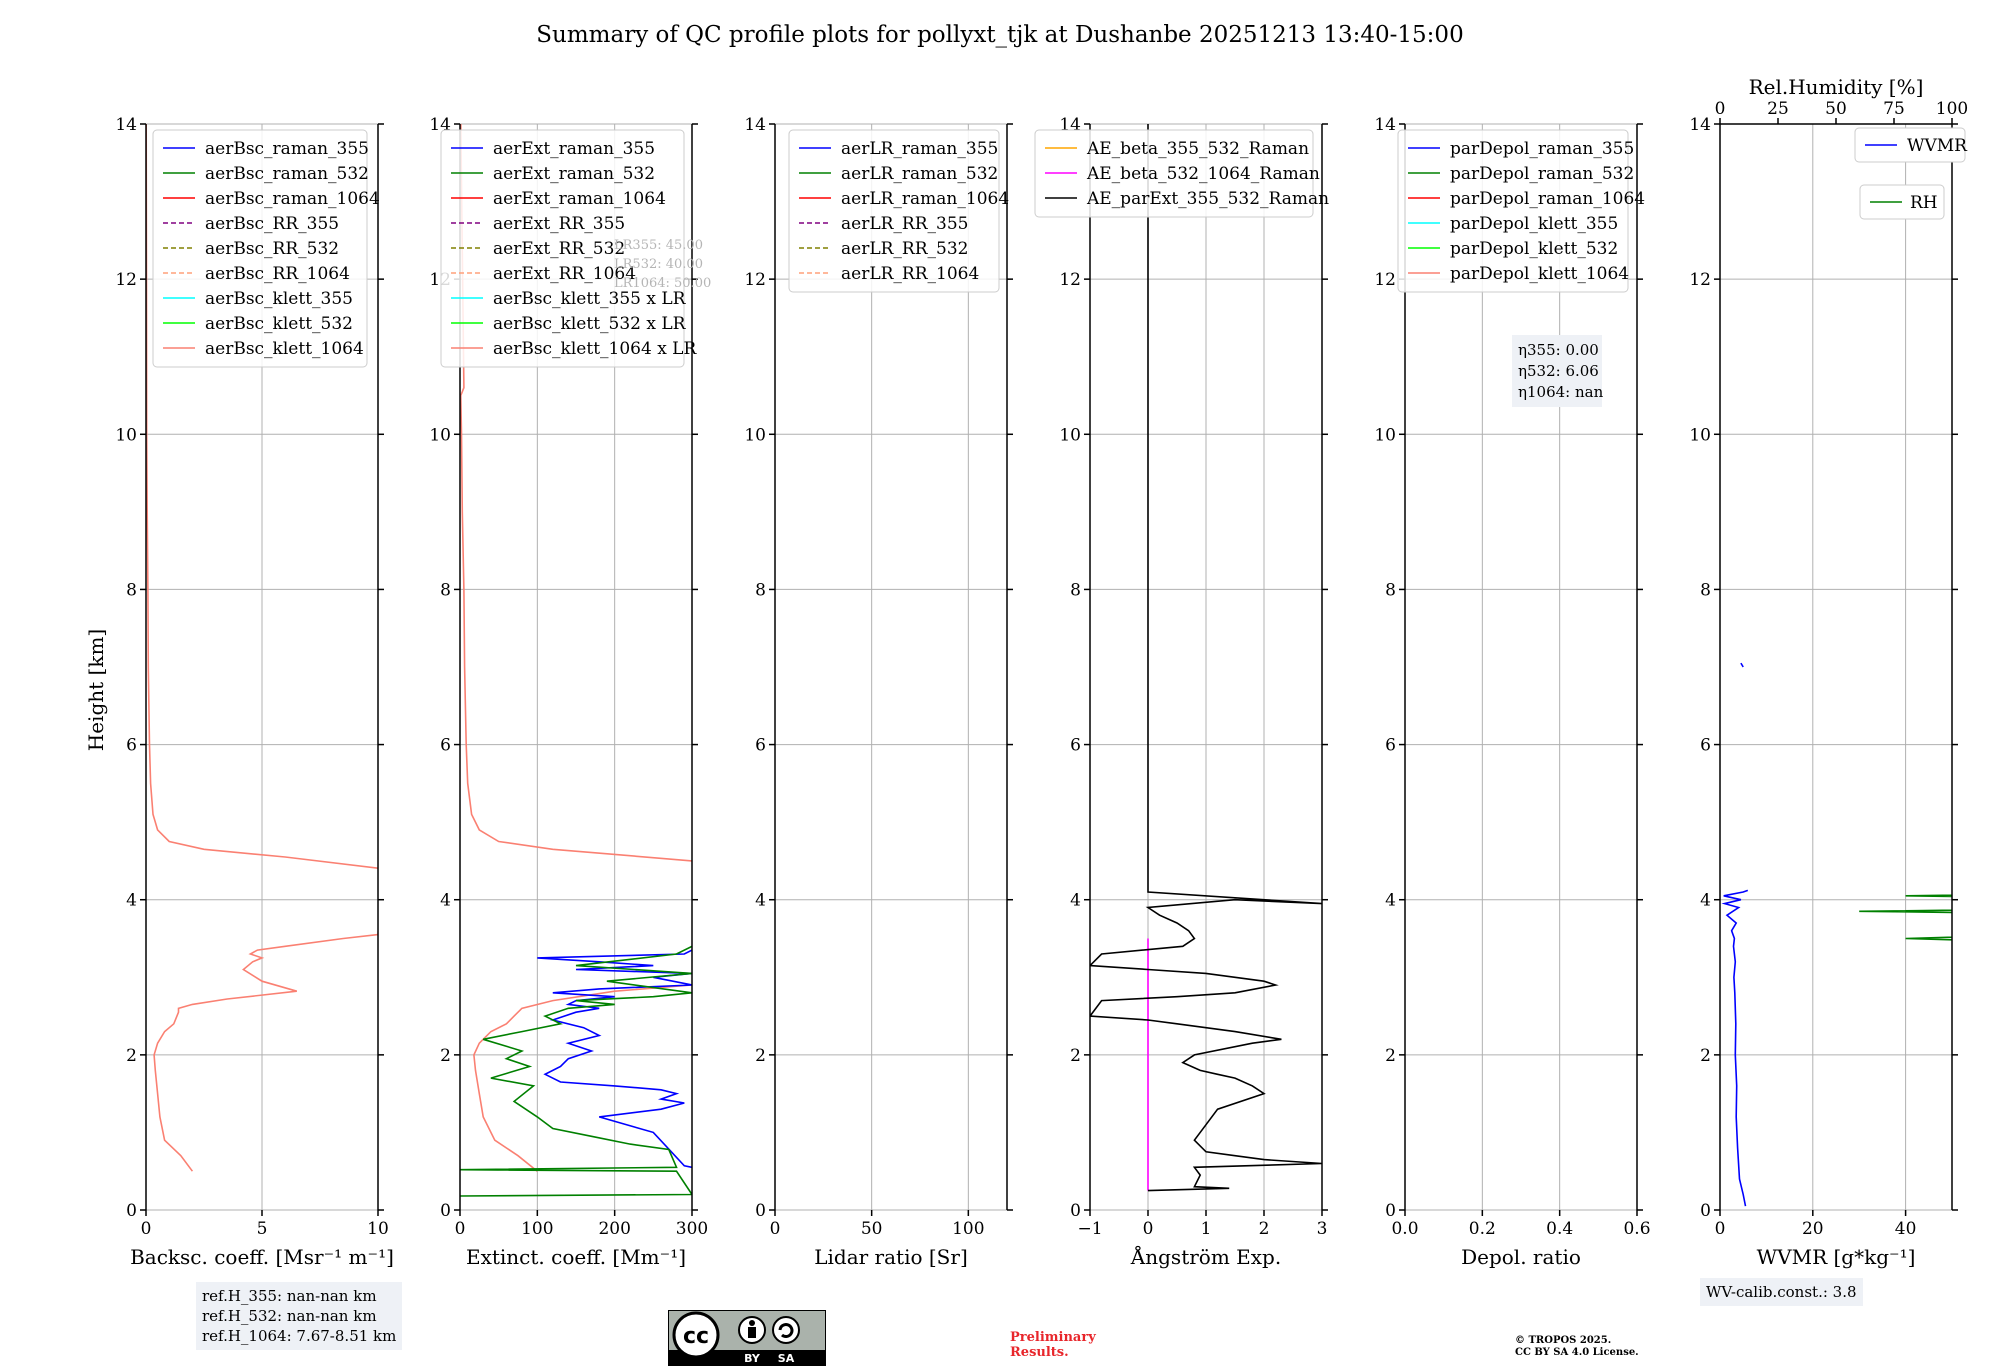 The width and height of the screenshot is (2000, 1366). What do you see at coordinates (1906, 1229) in the screenshot?
I see `xtick-label: 40` at bounding box center [1906, 1229].